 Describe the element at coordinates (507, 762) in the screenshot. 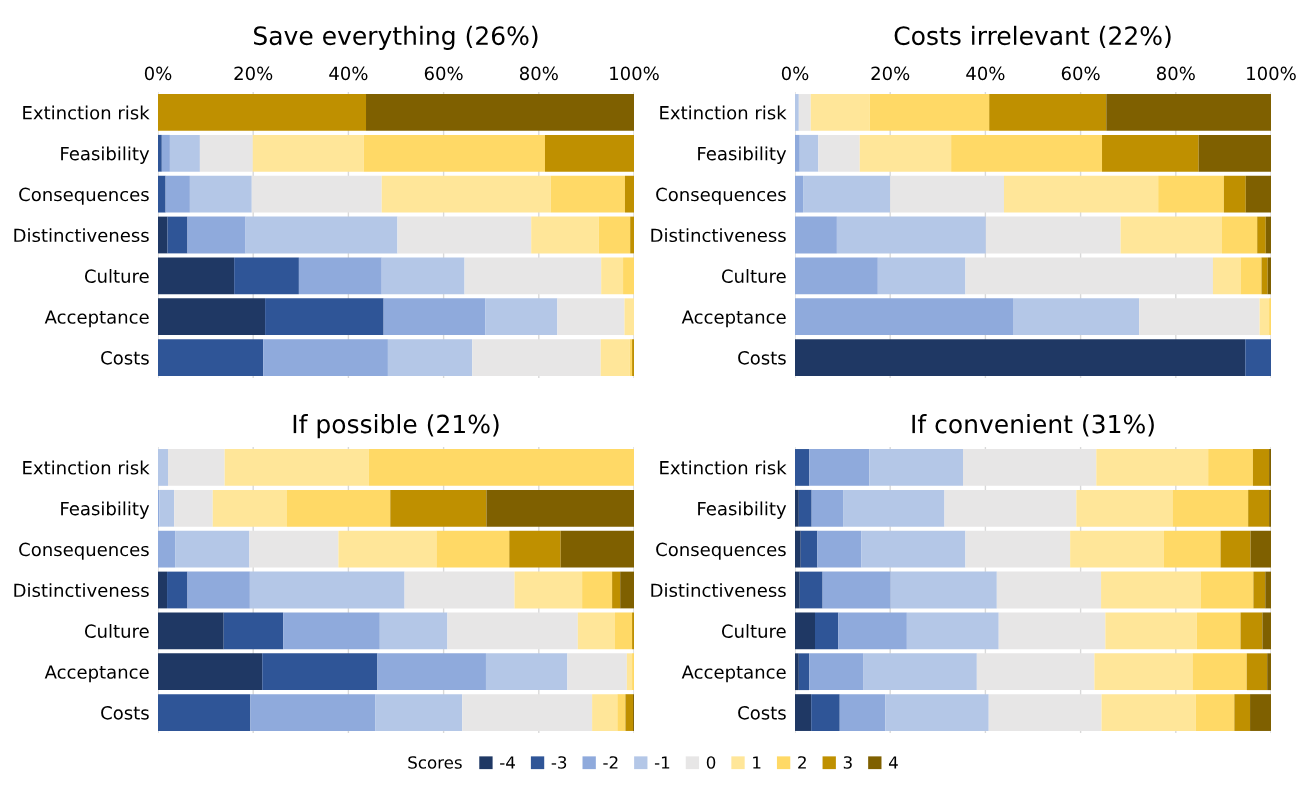

I see `legend-label: -4` at that location.